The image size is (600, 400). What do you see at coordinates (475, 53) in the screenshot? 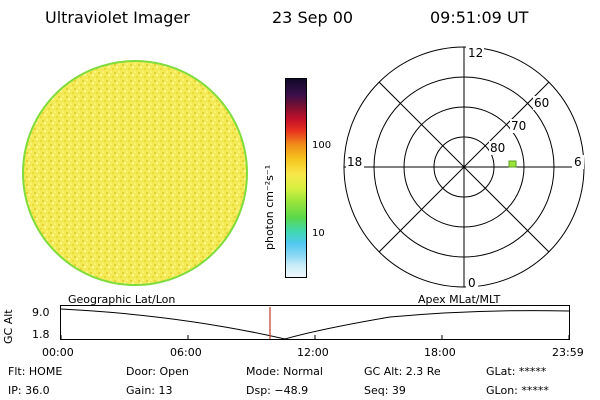
I see `mlt-label-12: 12` at bounding box center [475, 53].